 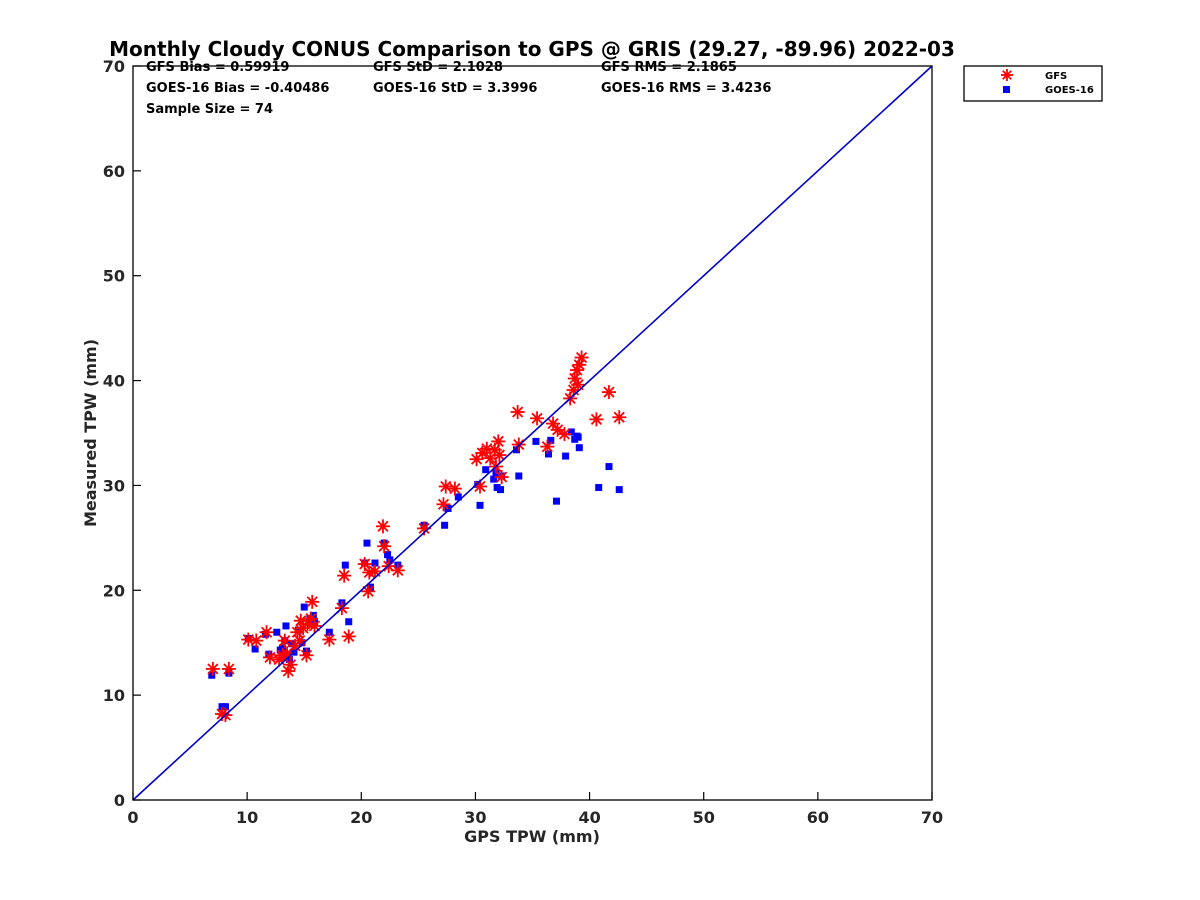 What do you see at coordinates (132, 817) in the screenshot?
I see `x-tick-label: 0` at bounding box center [132, 817].